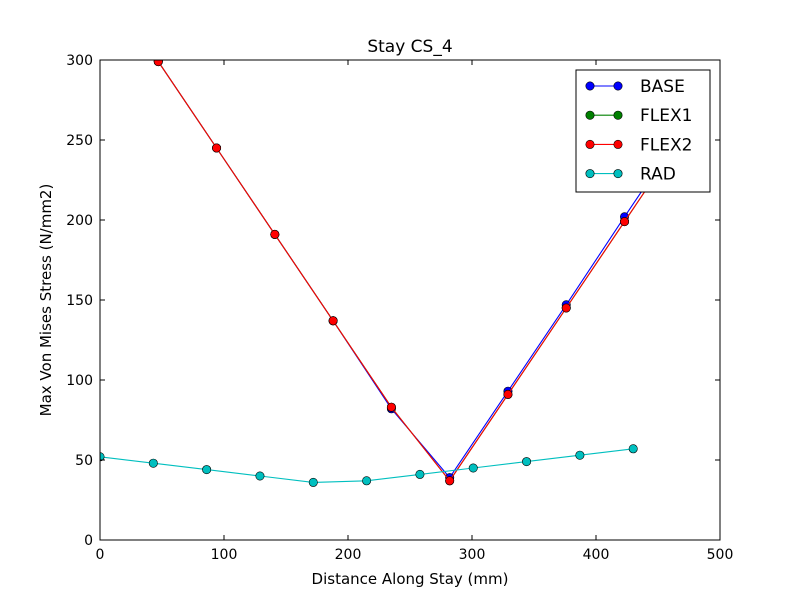 The image size is (800, 600). Describe the element at coordinates (84, 461) in the screenshot. I see `y-tick-label: 50` at that location.